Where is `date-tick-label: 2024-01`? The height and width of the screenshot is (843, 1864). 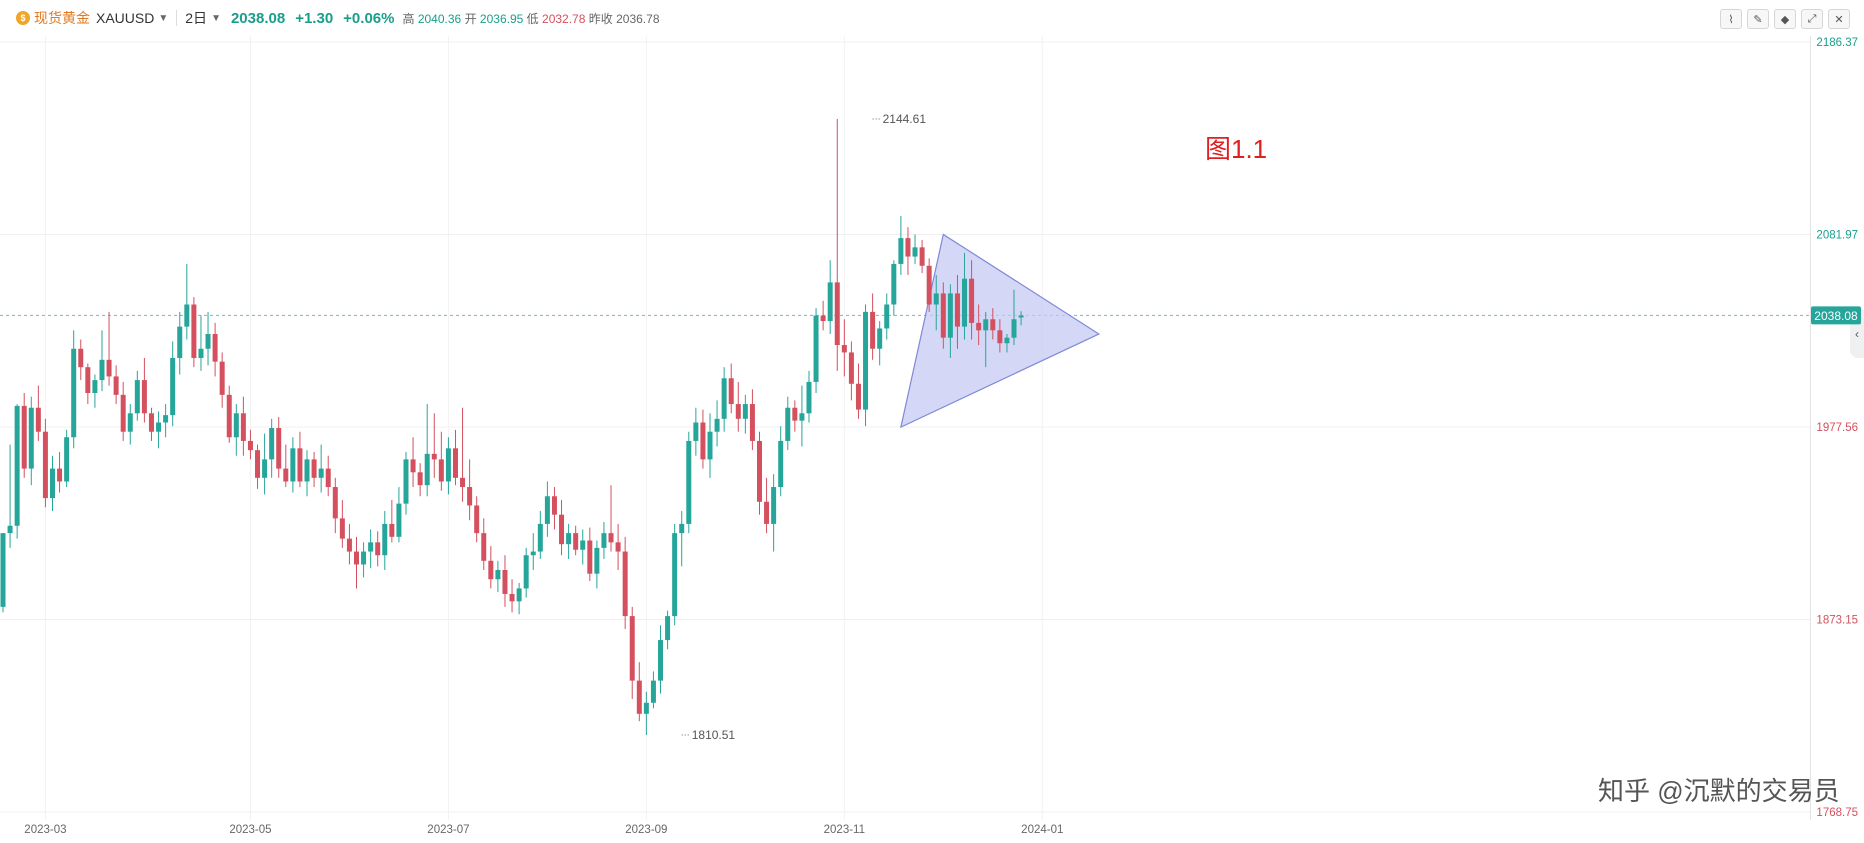
date-tick-label: 2024-01 is located at coordinates (1042, 830).